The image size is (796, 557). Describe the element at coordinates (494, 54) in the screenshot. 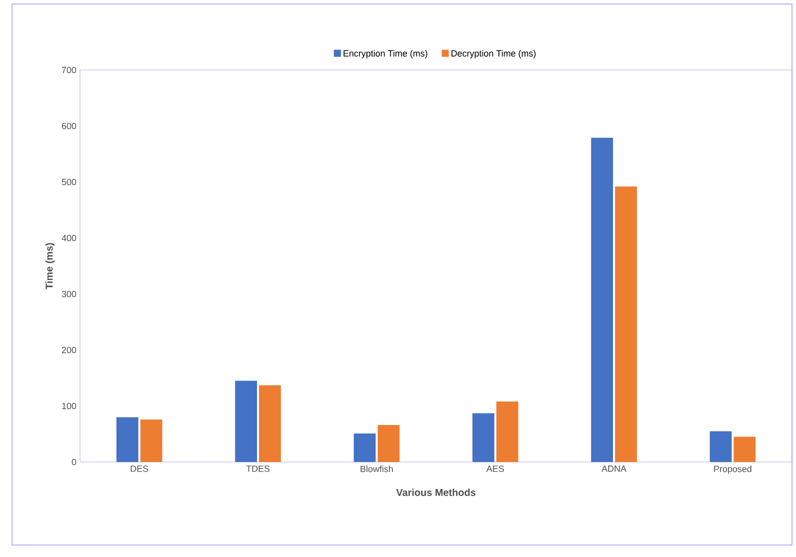

I see `legend-label: Decryption Time (ms)` at that location.